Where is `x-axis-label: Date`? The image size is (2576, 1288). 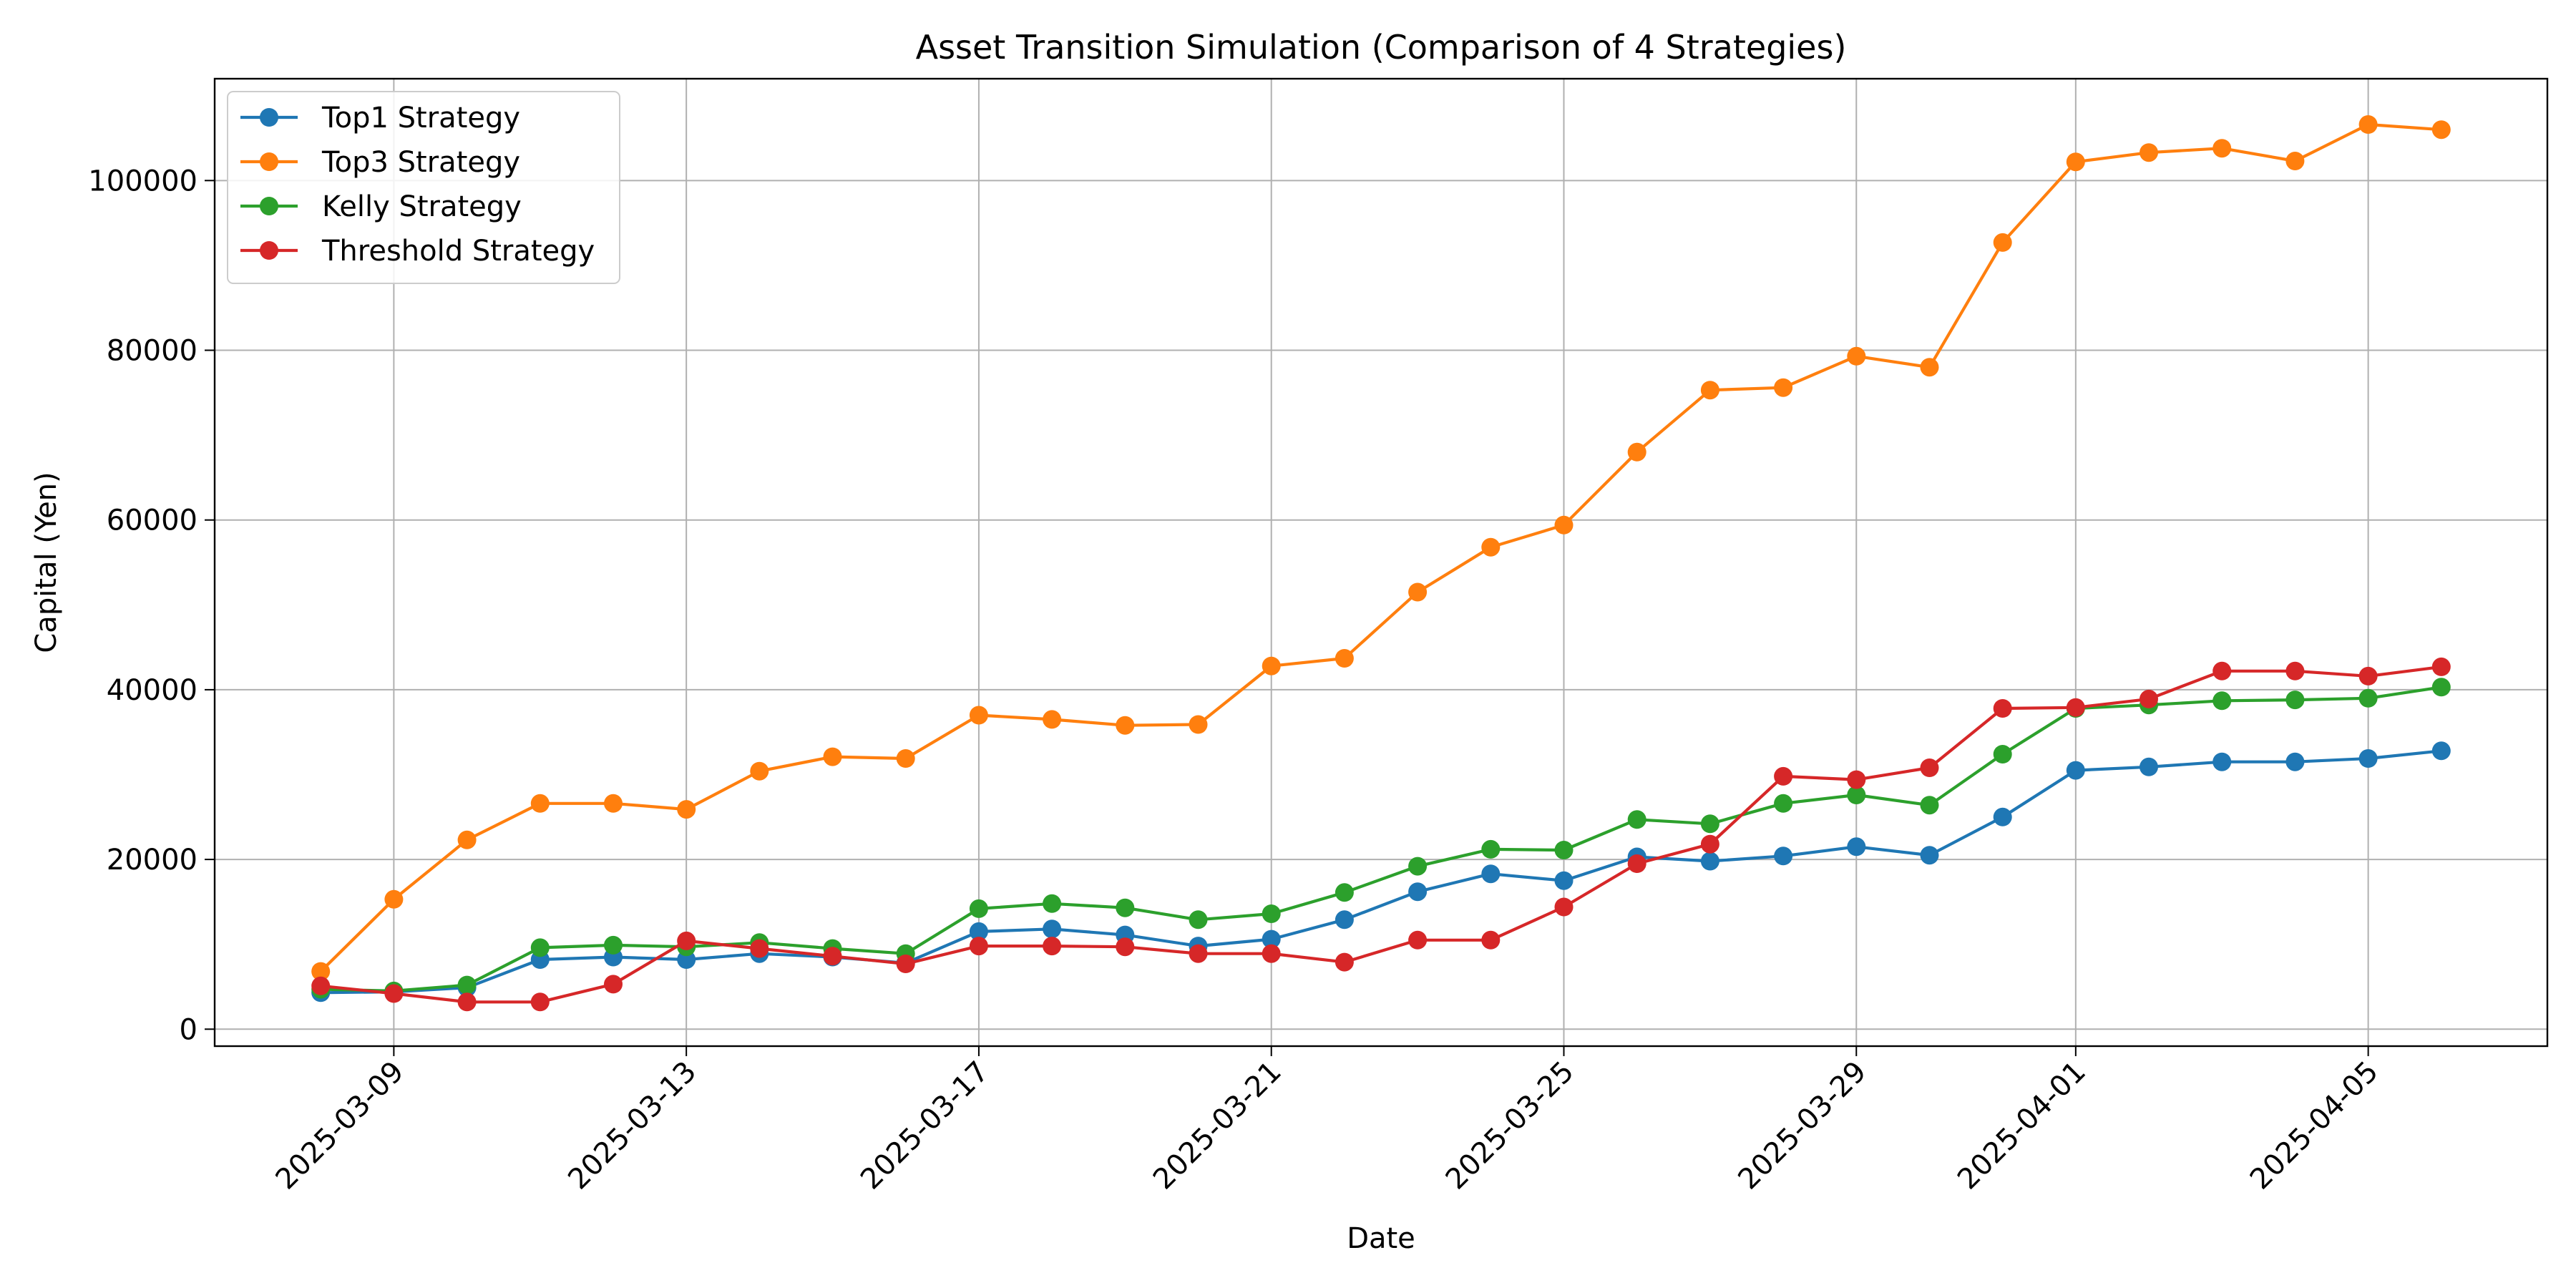 x-axis-label: Date is located at coordinates (1381, 1238).